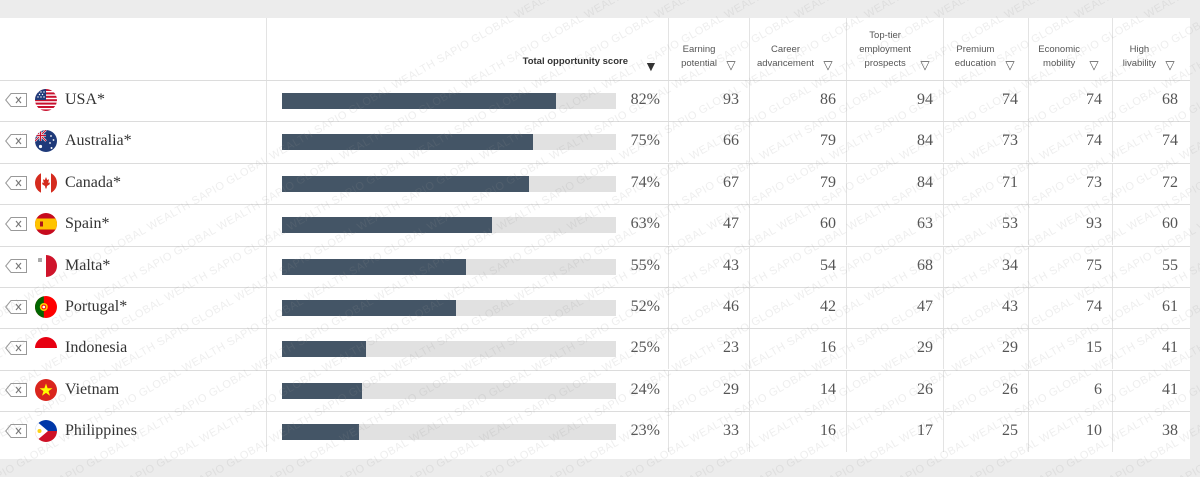  What do you see at coordinates (797, 266) in the screenshot?
I see `metric-cell: 54` at bounding box center [797, 266].